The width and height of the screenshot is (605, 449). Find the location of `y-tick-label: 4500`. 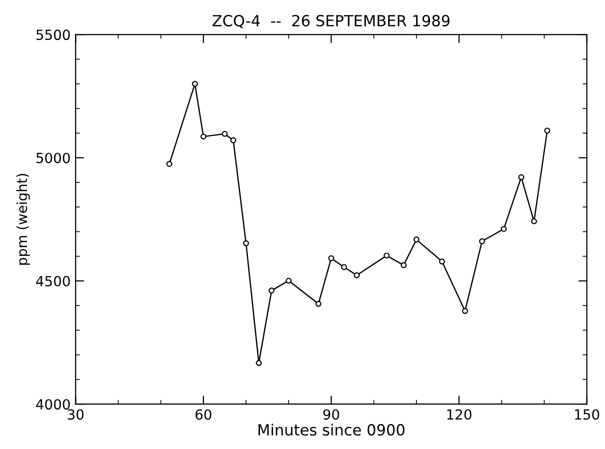

y-tick-label: 4500 is located at coordinates (53, 281).